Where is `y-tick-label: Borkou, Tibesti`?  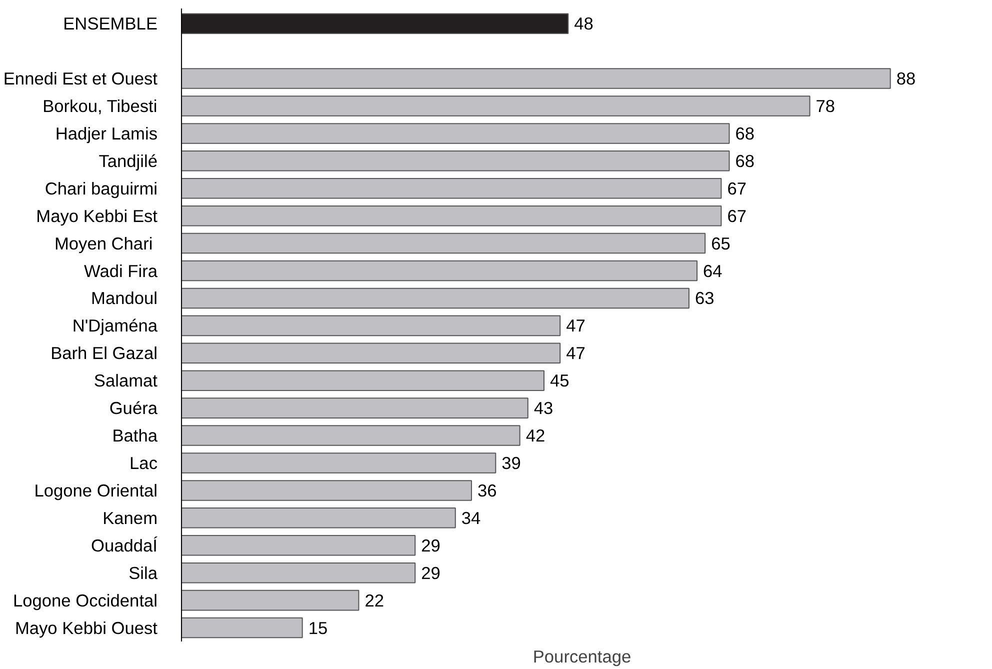 y-tick-label: Borkou, Tibesti is located at coordinates (100, 106).